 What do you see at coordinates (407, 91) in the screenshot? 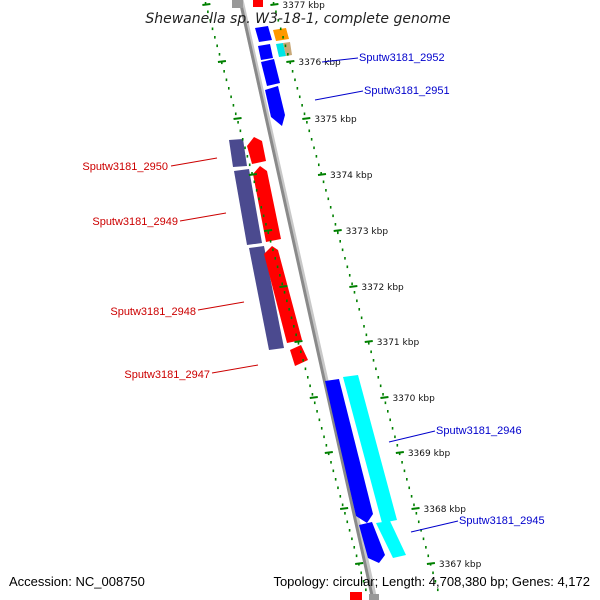
I see `label-sputw3181-2951: Sputw3181_2951` at bounding box center [407, 91].